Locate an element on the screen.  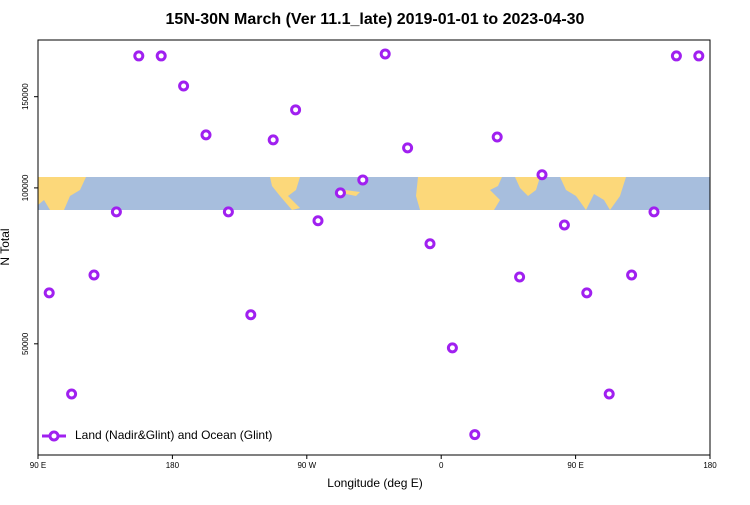
map-band is located at coordinates (374, 193).